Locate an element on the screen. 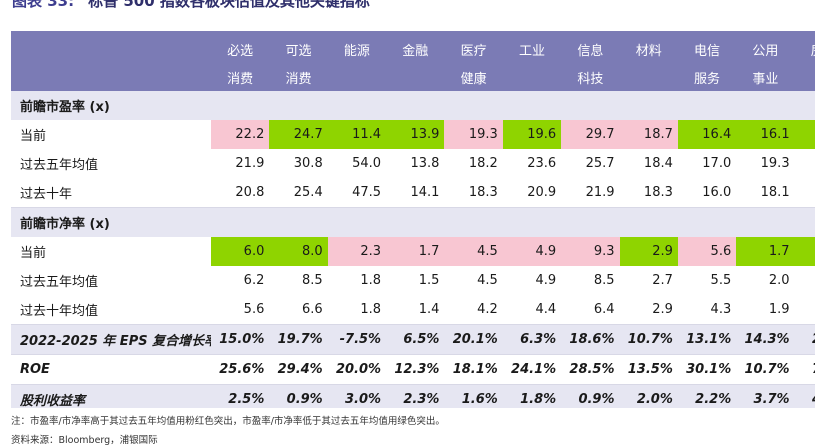 This screenshot has width=815, height=446. stat-value-cell: 20.0% is located at coordinates (357, 369).